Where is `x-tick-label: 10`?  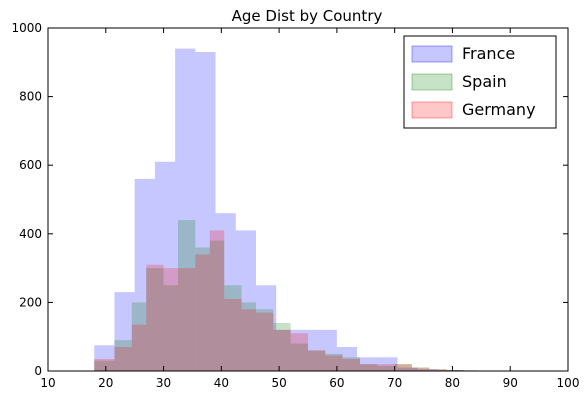
x-tick-label: 10 is located at coordinates (47, 383).